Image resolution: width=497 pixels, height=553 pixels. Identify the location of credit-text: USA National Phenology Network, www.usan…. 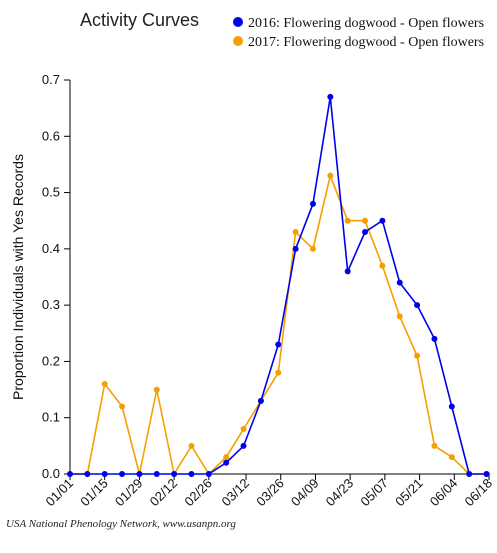
(121, 524).